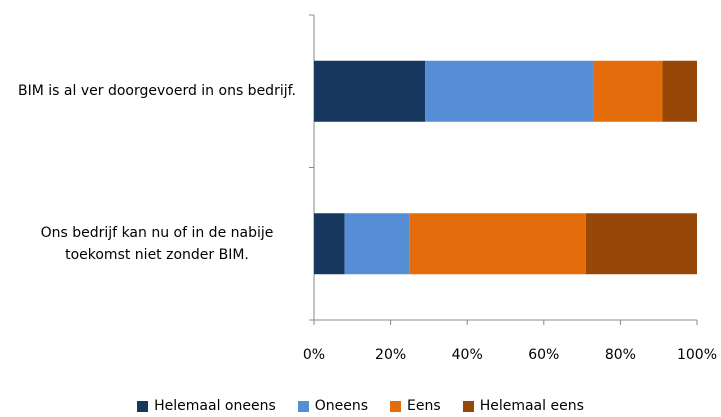 The width and height of the screenshot is (721, 417). I want to click on x-tick-label: 80%, so click(620, 355).